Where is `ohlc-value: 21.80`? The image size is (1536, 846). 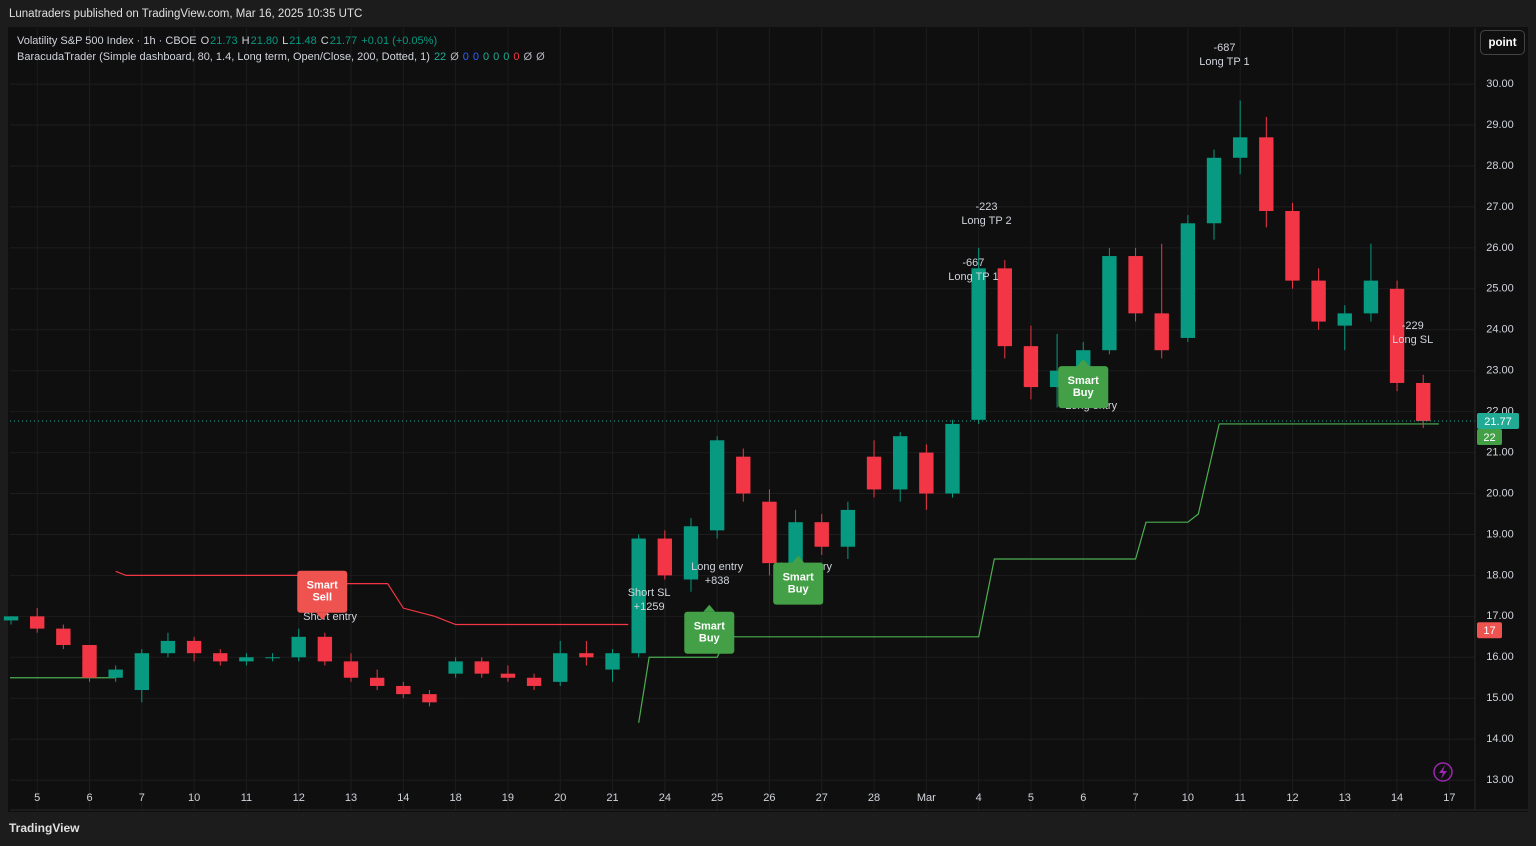 ohlc-value: 21.80 is located at coordinates (264, 41).